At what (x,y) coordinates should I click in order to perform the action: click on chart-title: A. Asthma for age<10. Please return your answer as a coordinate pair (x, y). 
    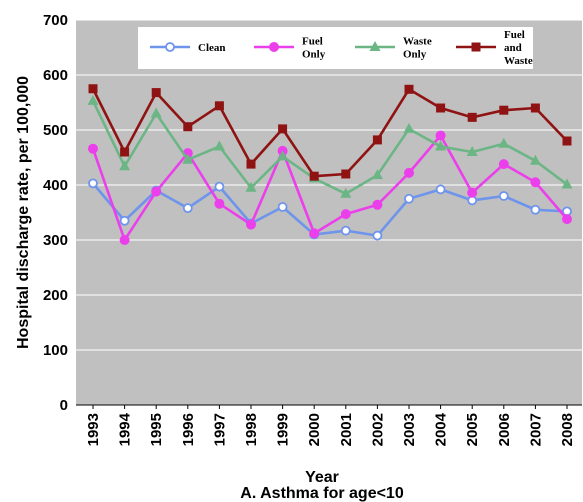
    Looking at the image, I should click on (322, 493).